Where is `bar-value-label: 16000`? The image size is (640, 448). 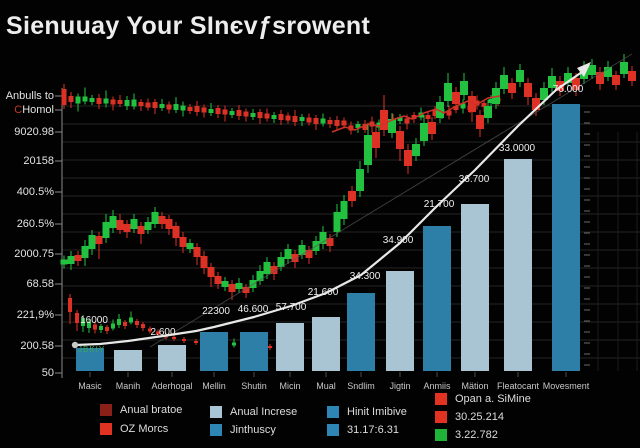
bar-value-label: 16000 is located at coordinates (94, 320).